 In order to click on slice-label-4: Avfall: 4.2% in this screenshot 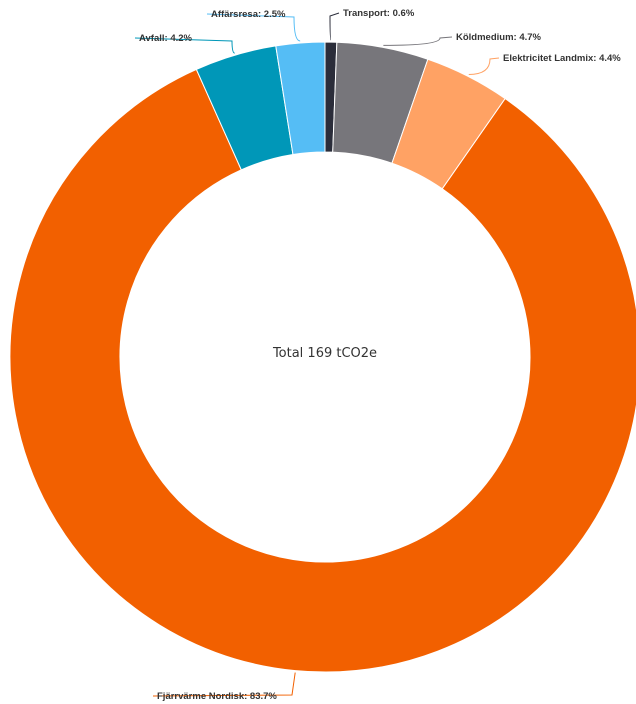, I will do `click(166, 38)`.